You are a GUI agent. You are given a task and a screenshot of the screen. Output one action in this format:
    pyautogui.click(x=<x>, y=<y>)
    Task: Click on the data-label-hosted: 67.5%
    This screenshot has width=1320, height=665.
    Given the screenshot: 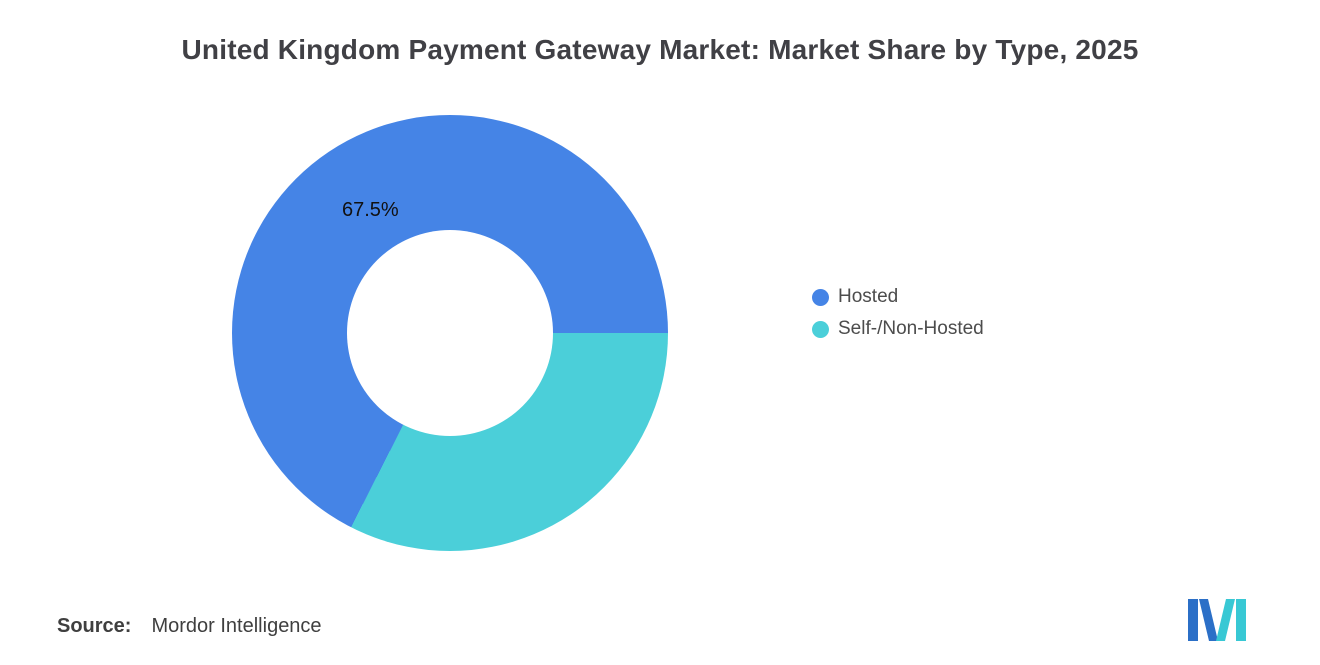 What is the action you would take?
    pyautogui.click(x=370, y=210)
    